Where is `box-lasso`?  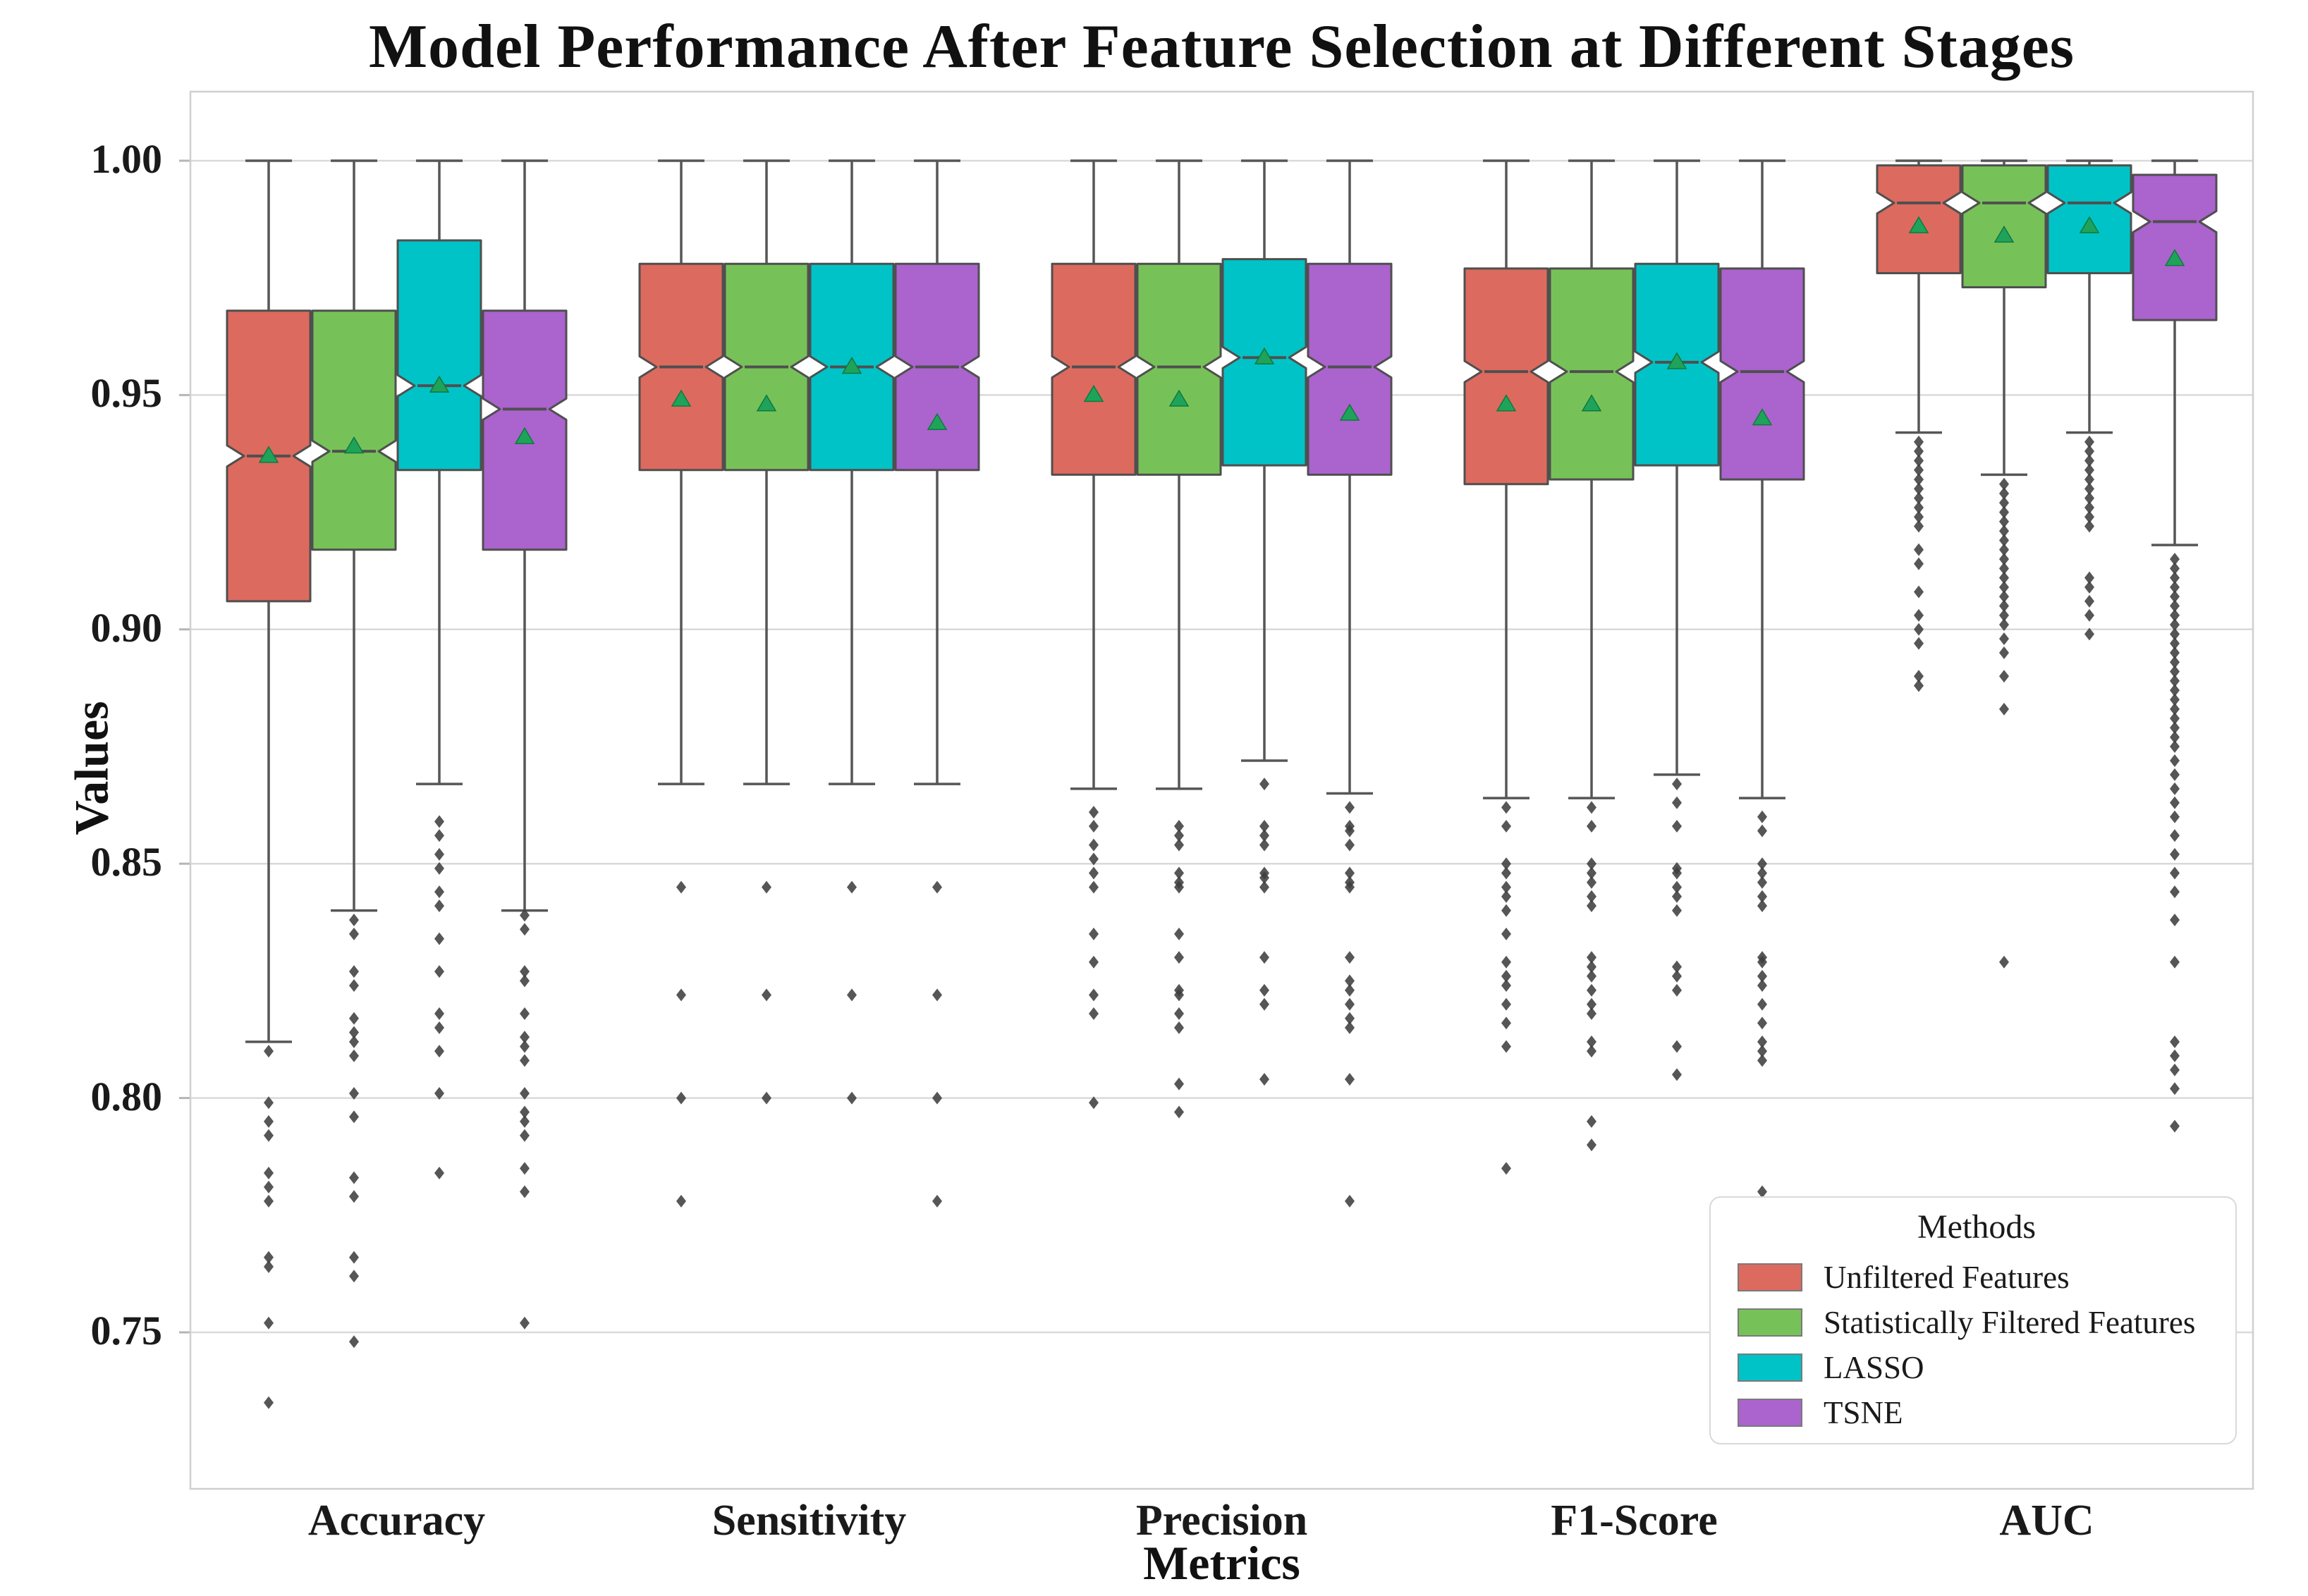 box-lasso is located at coordinates (439, 355).